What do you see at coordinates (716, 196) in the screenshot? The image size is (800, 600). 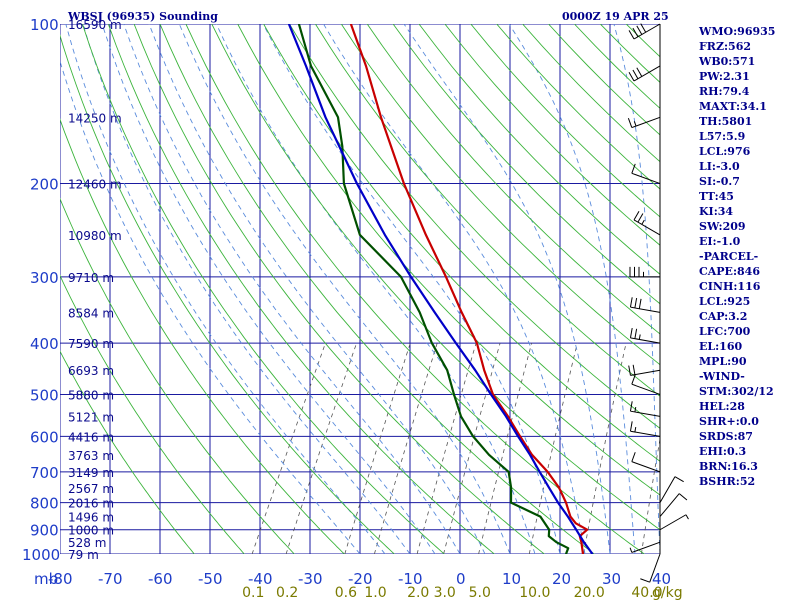 I see `stability-index-item: TT:45` at bounding box center [716, 196].